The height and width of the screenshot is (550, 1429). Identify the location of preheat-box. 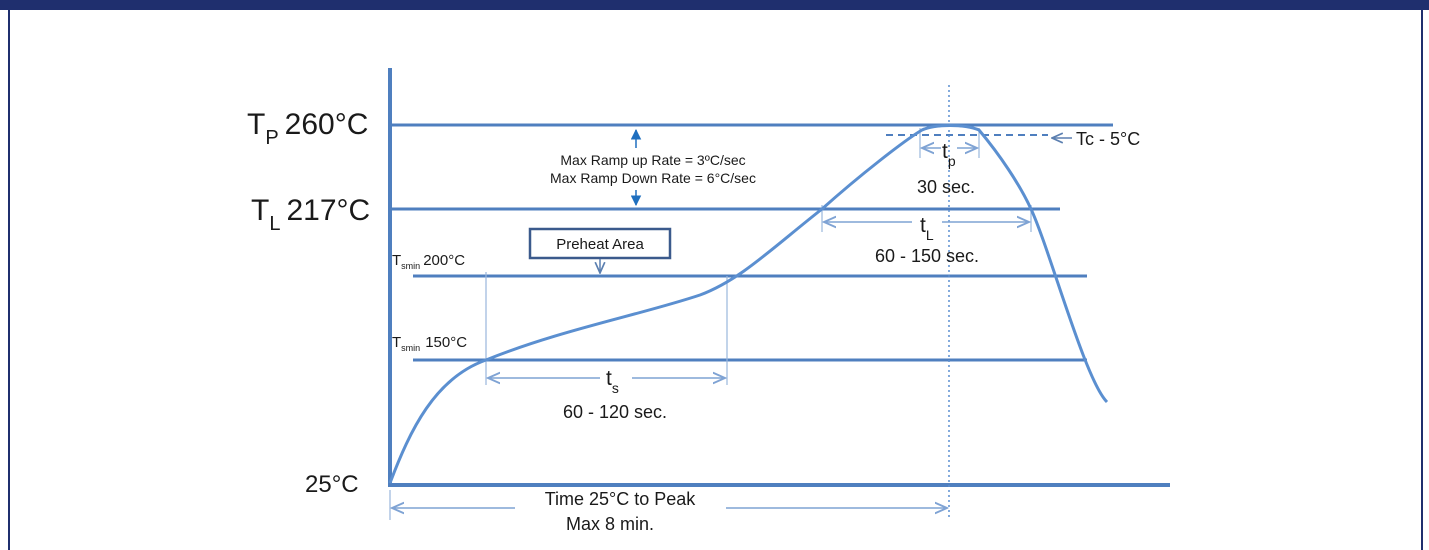
(600, 243).